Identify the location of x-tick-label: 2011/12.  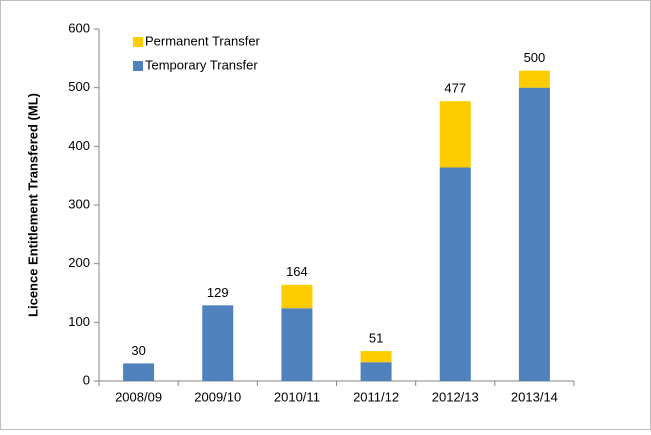
(376, 396).